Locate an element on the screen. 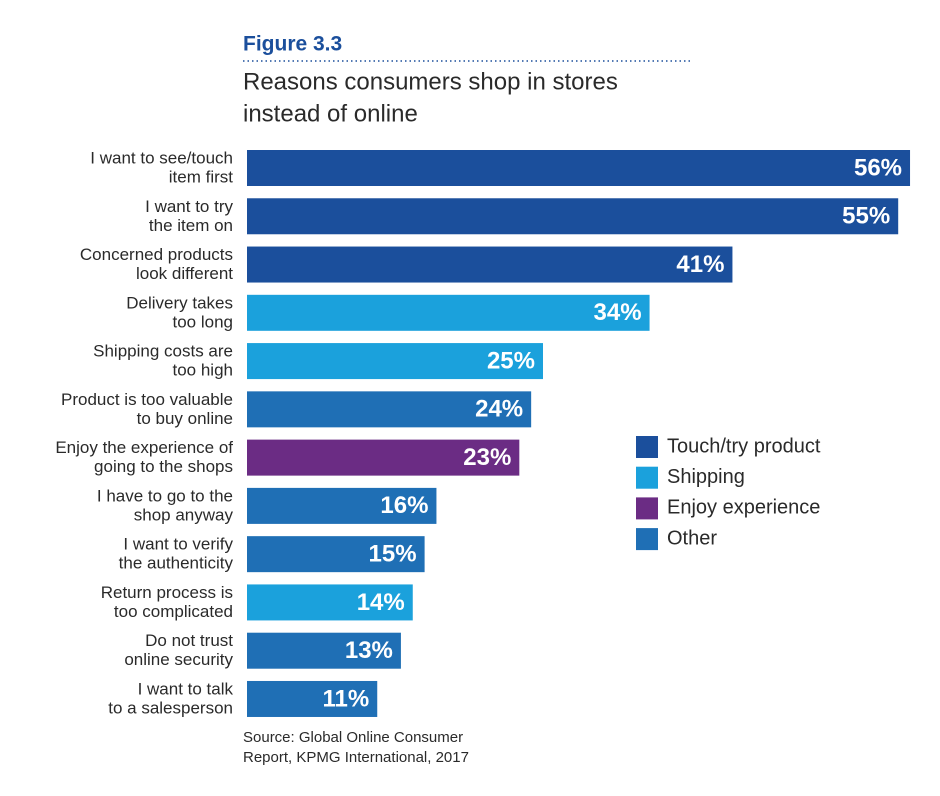 Image resolution: width=940 pixels, height=796 pixels. category-label: Enjoy the experience of is located at coordinates (144, 447).